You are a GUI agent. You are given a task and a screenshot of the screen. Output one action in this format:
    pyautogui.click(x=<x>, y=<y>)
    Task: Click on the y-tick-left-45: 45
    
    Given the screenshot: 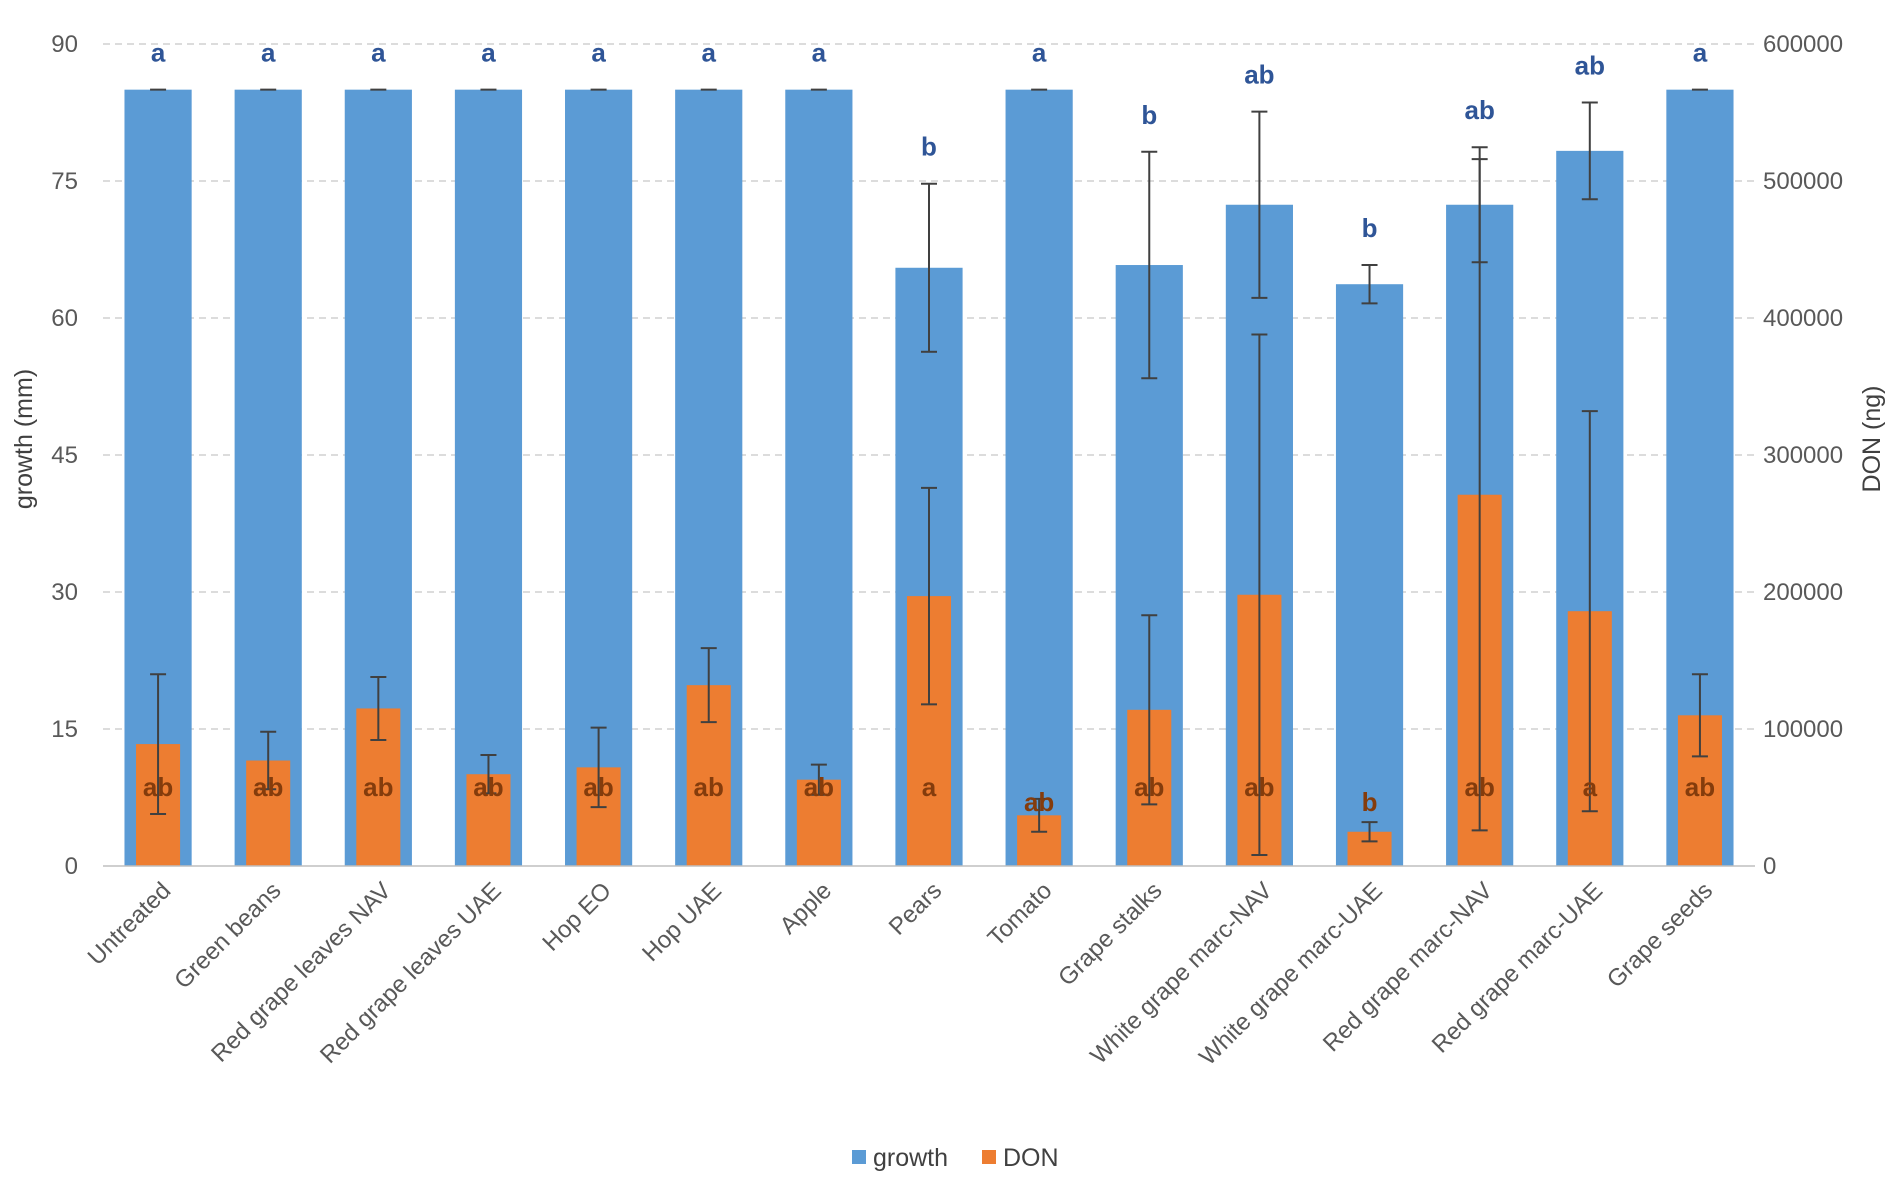 What is the action you would take?
    pyautogui.click(x=64, y=455)
    